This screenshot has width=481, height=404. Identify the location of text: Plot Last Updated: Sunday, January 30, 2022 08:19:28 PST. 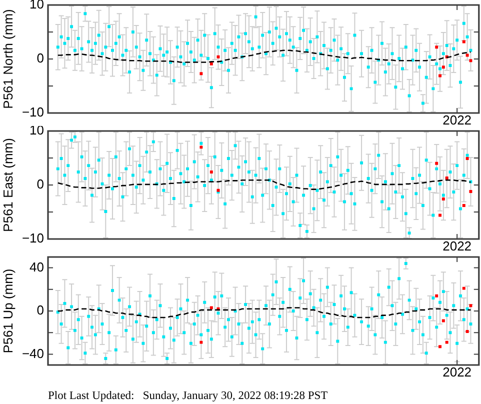
(188, 396).